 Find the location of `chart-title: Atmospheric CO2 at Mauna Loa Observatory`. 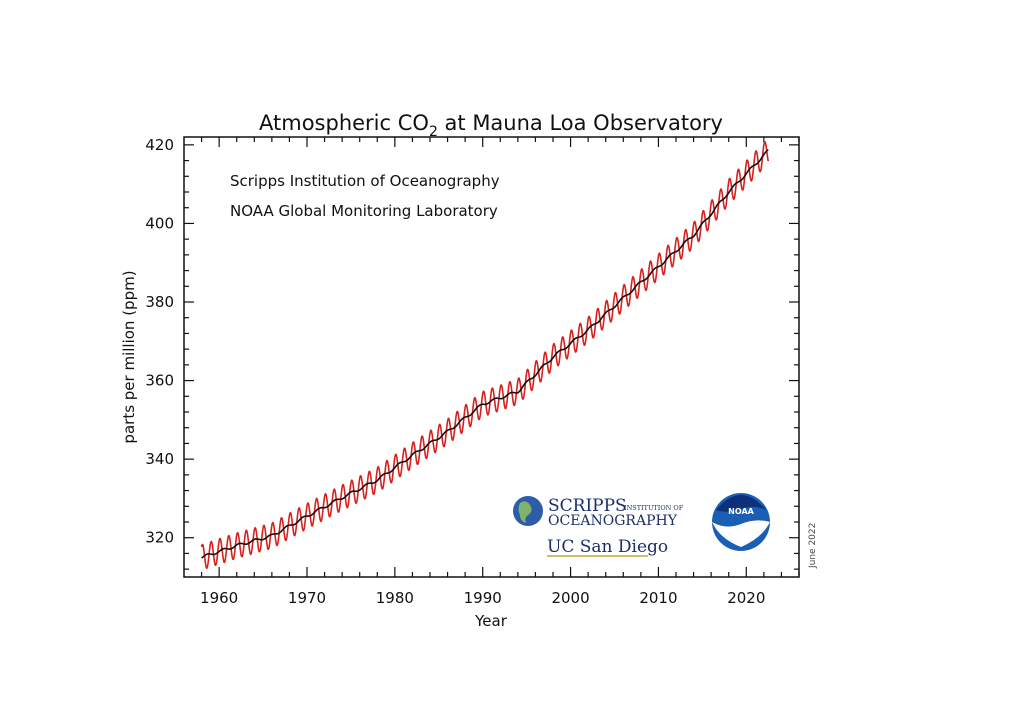

chart-title: Atmospheric CO2 at Mauna Loa Observatory is located at coordinates (491, 125).